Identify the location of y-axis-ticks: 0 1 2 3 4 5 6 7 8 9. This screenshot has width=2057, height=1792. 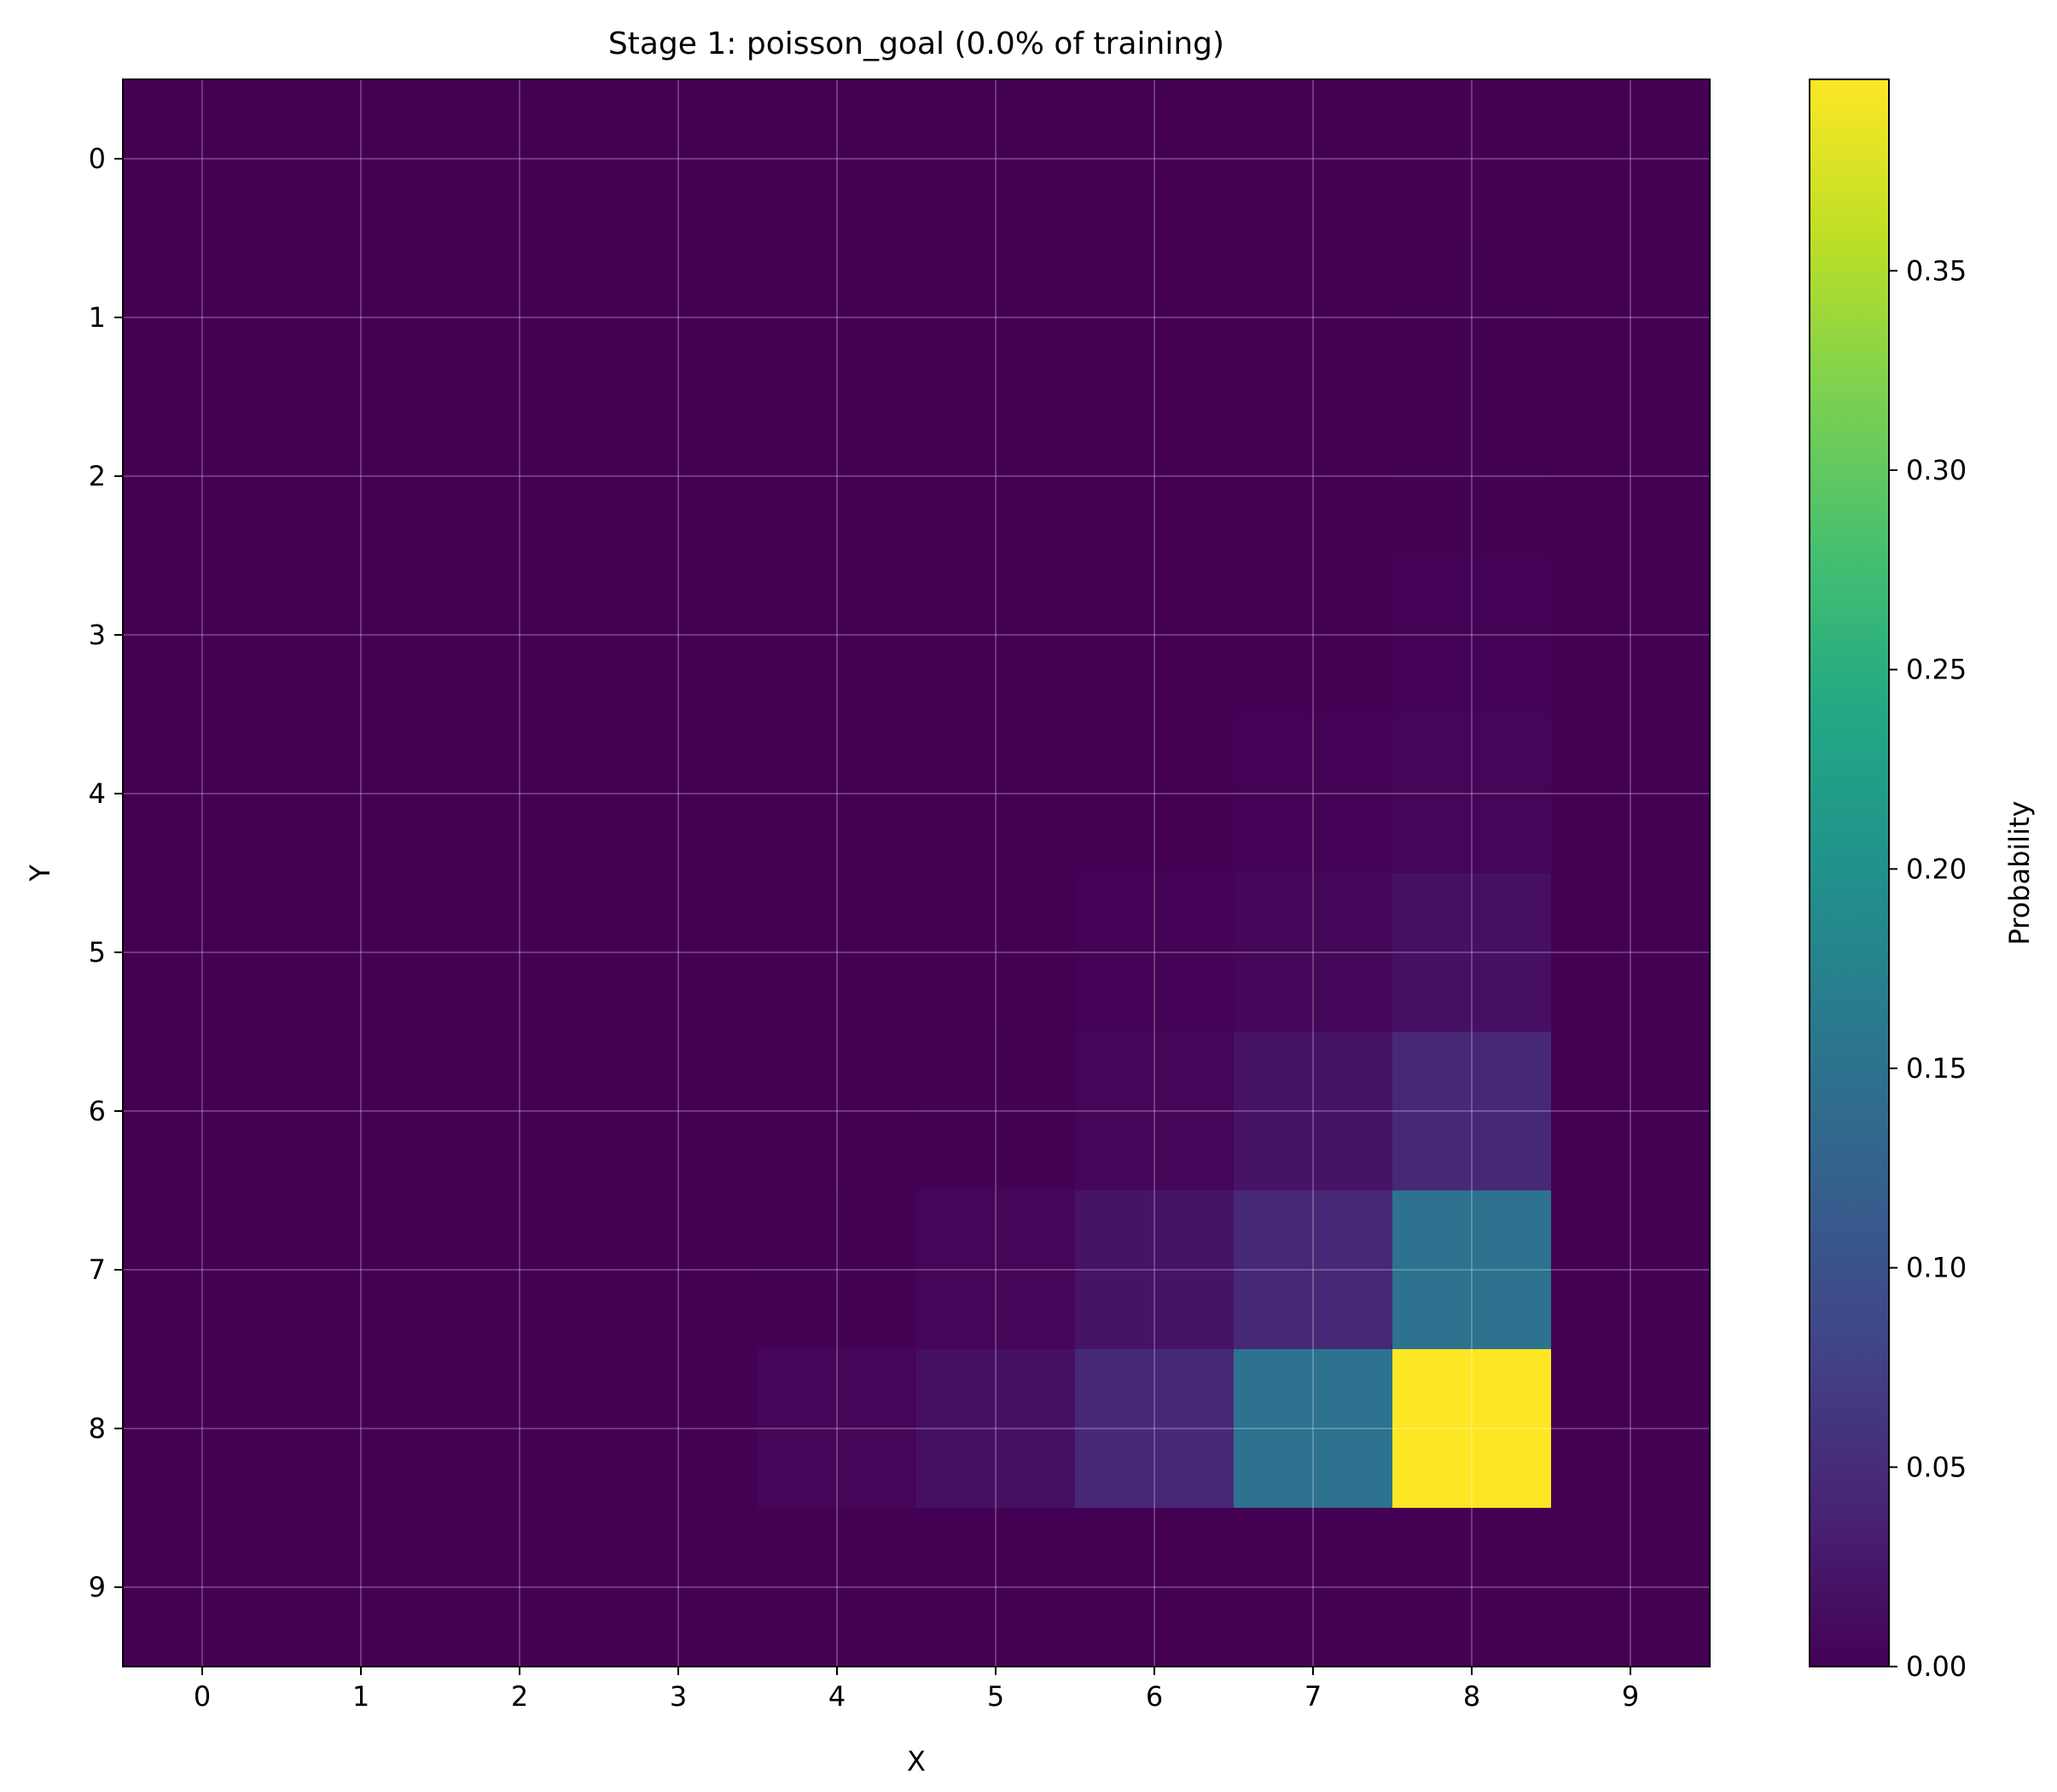
(106, 873).